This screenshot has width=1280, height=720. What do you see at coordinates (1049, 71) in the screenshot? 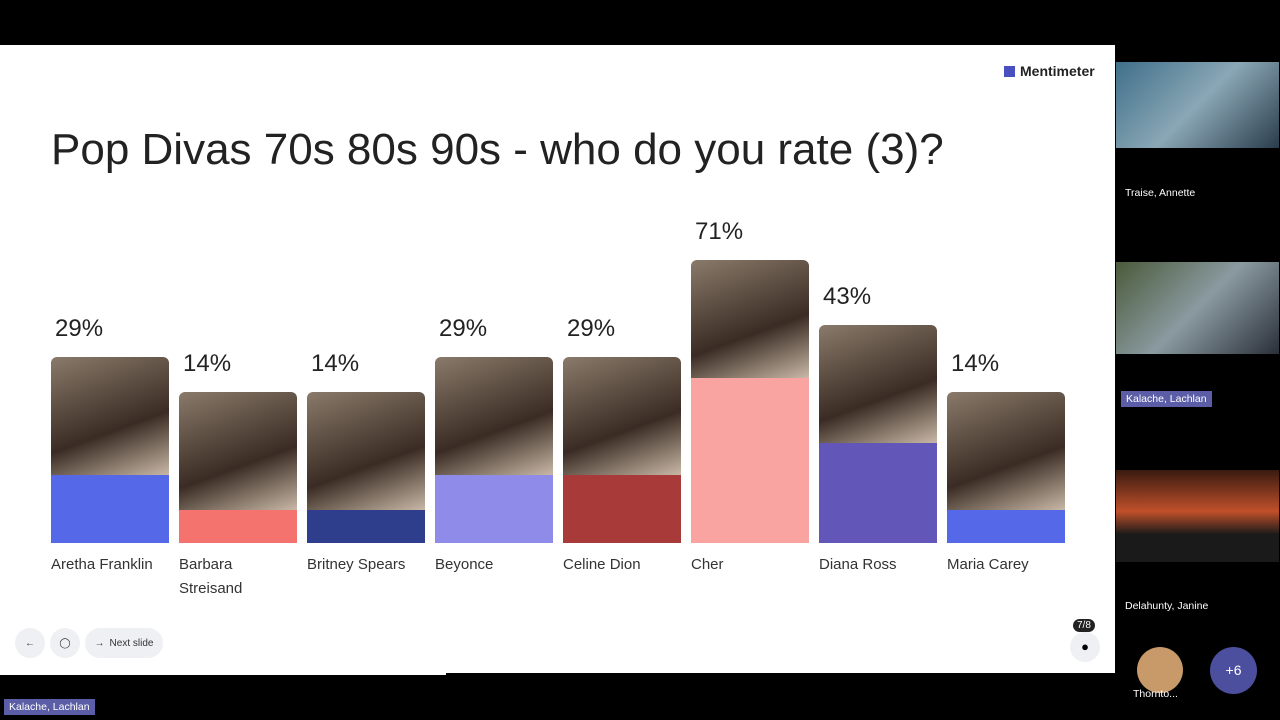
I see `brand: Mentimeter` at bounding box center [1049, 71].